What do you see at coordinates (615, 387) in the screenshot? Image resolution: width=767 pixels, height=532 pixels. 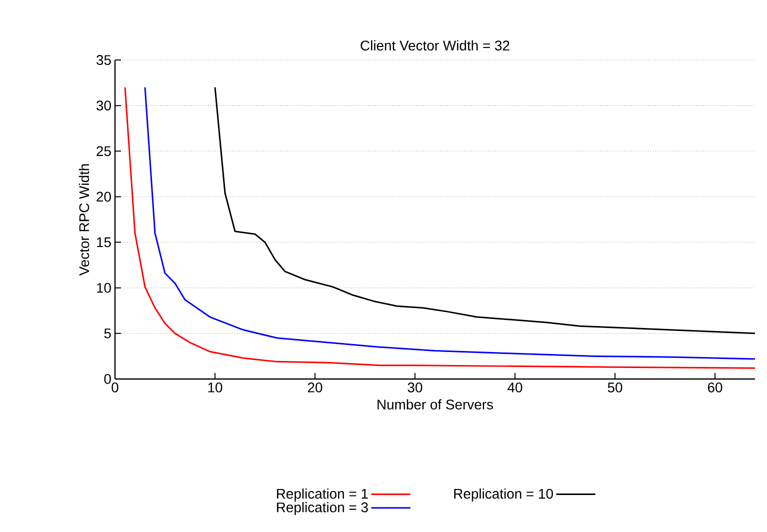 I see `x-tick-label: 50` at bounding box center [615, 387].